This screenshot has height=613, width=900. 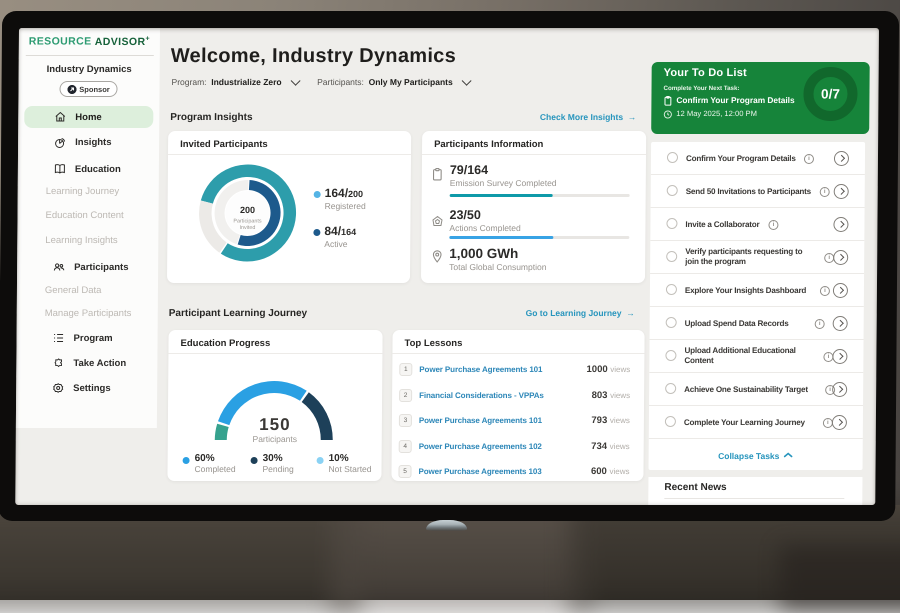 What do you see at coordinates (247, 228) in the screenshot?
I see `svg-text: Invited` at bounding box center [247, 228].